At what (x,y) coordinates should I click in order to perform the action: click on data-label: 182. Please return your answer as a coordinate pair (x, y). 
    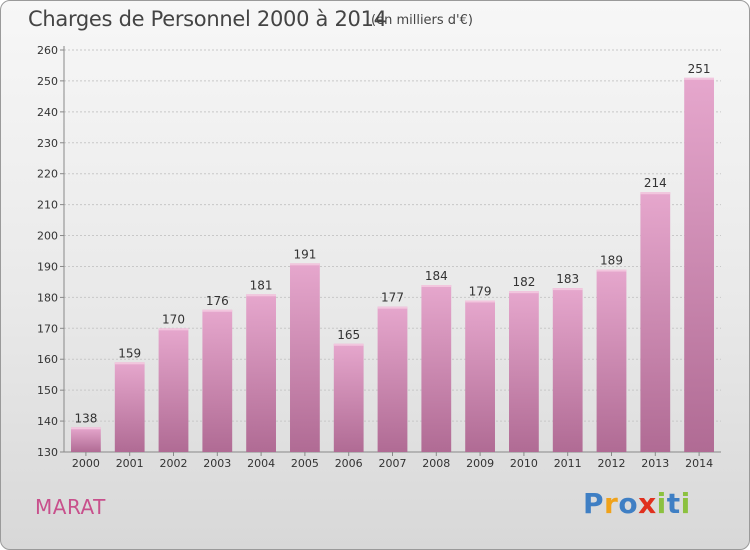
    Looking at the image, I should click on (523, 282).